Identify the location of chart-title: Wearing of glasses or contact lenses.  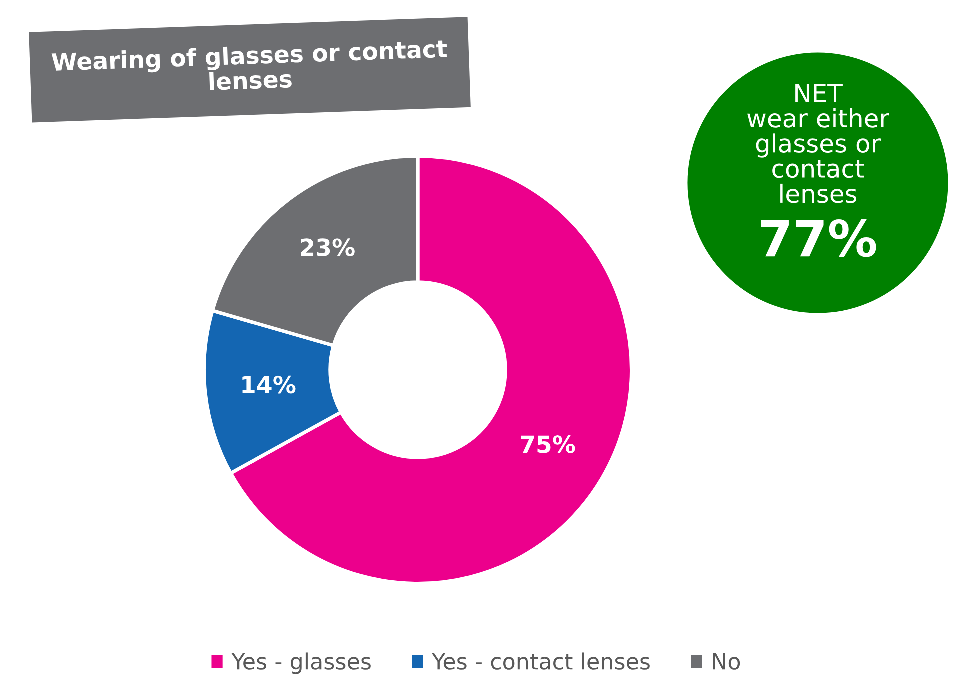
(250, 65).